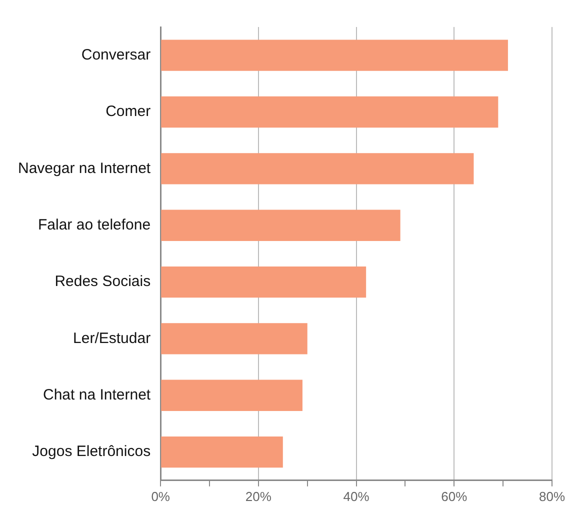  Describe the element at coordinates (91, 451) in the screenshot. I see `y-tick-label: Jogos Eletrônicos` at that location.